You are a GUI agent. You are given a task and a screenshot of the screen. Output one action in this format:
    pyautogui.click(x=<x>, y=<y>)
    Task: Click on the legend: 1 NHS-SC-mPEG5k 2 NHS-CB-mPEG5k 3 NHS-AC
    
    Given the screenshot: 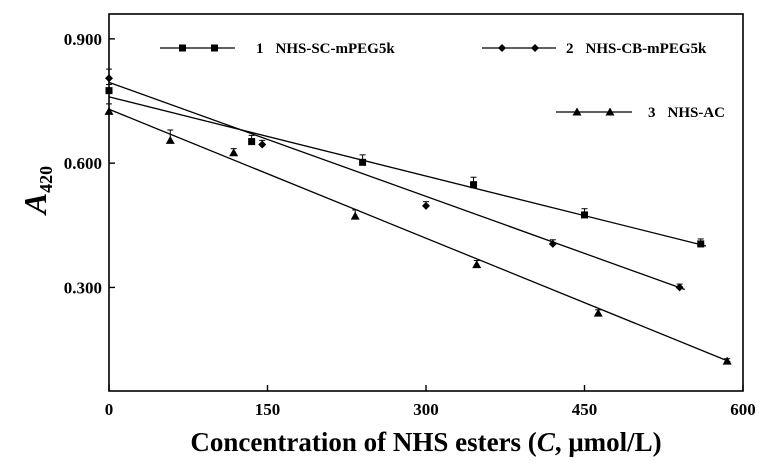 What is the action you would take?
    pyautogui.click(x=442, y=81)
    